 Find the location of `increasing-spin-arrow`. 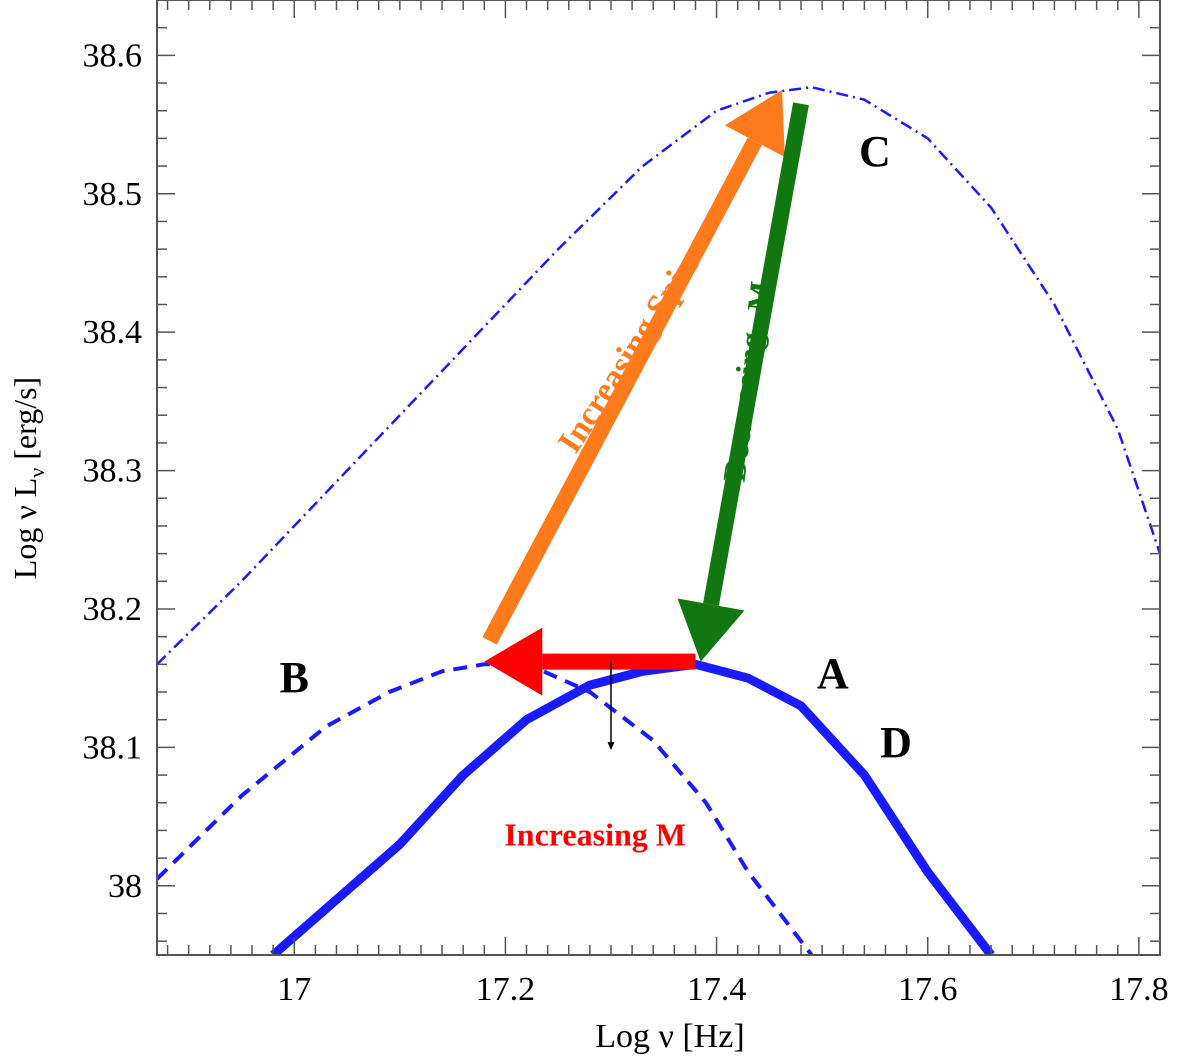

increasing-spin-arrow is located at coordinates (633, 367).